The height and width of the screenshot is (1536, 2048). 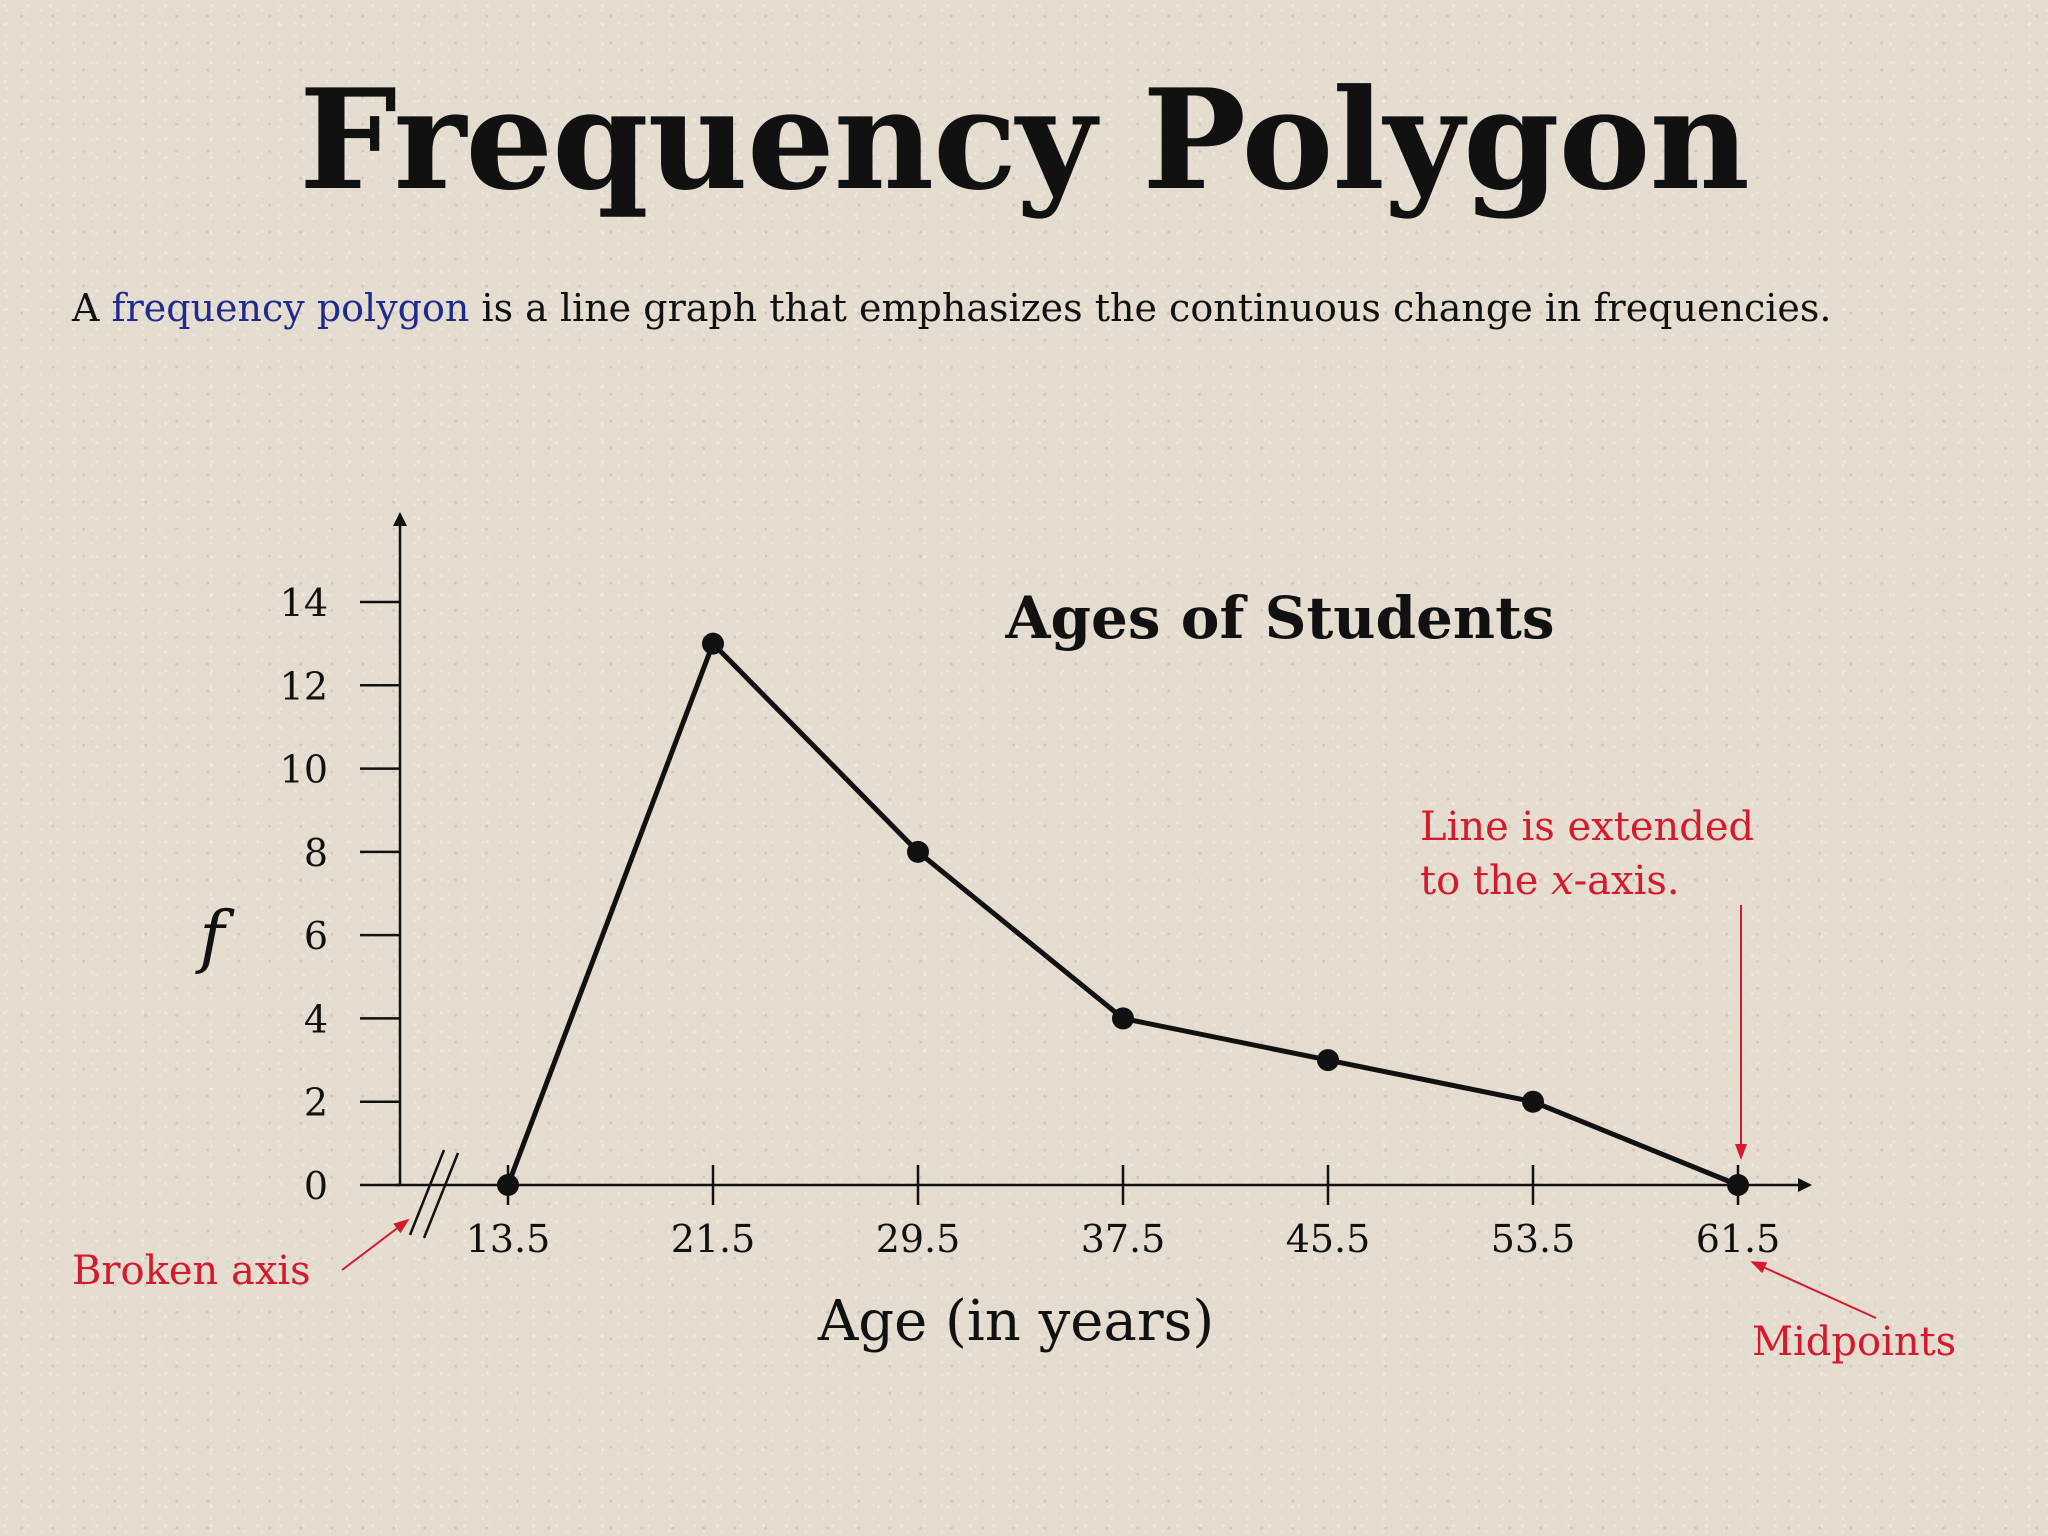 What do you see at coordinates (316, 1186) in the screenshot?
I see `y-tick-label: 0` at bounding box center [316, 1186].